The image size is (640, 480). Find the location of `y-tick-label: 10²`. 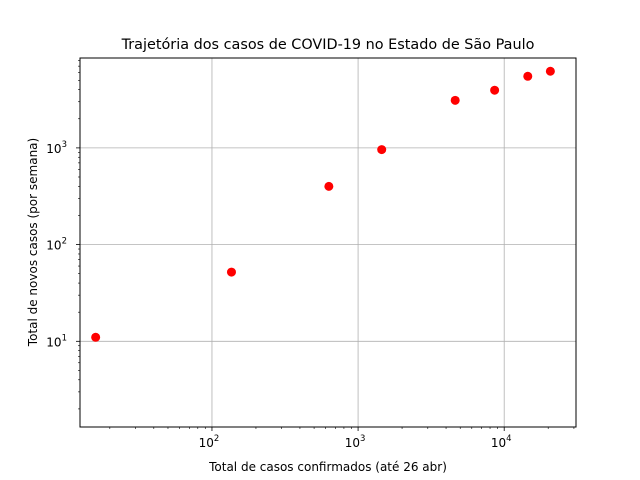

y-tick-label: 10² is located at coordinates (56, 245).